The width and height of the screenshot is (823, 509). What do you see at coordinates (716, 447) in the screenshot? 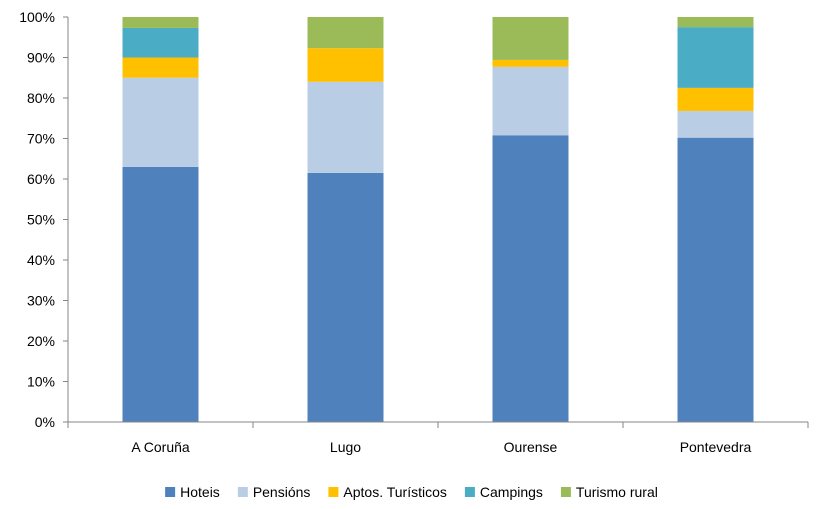
I see `x-tick-label: Pontevedra` at bounding box center [716, 447].